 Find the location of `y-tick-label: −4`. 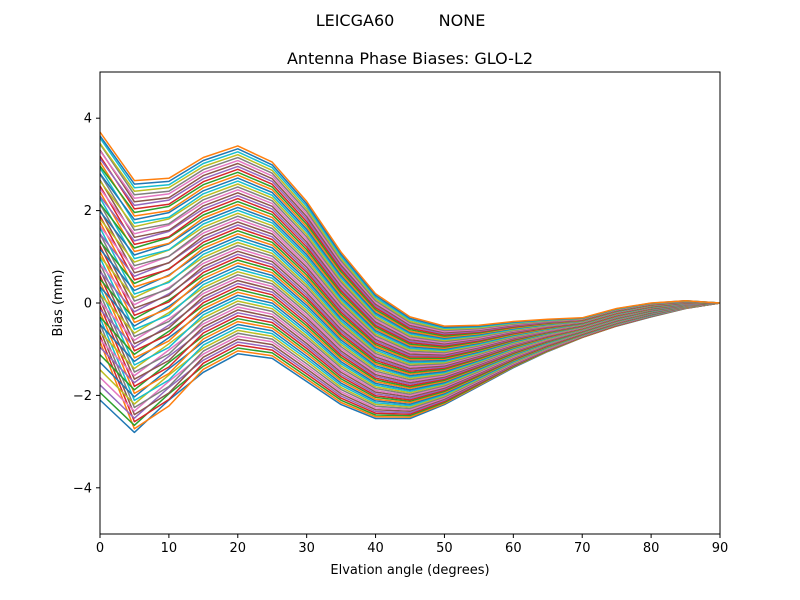

y-tick-label: −4 is located at coordinates (82, 488).